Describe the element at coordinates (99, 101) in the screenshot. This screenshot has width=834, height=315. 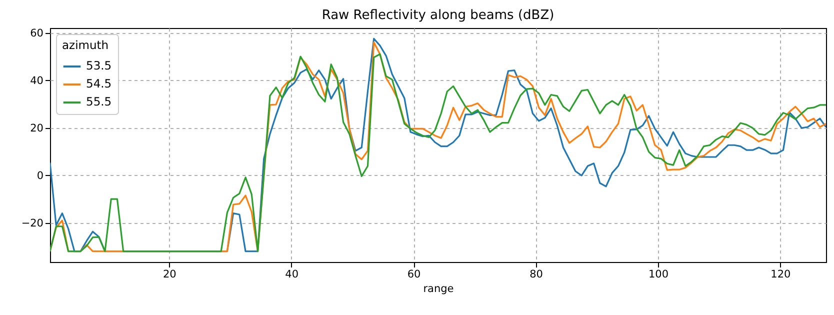
I see `legend-label: 55.5` at that location.